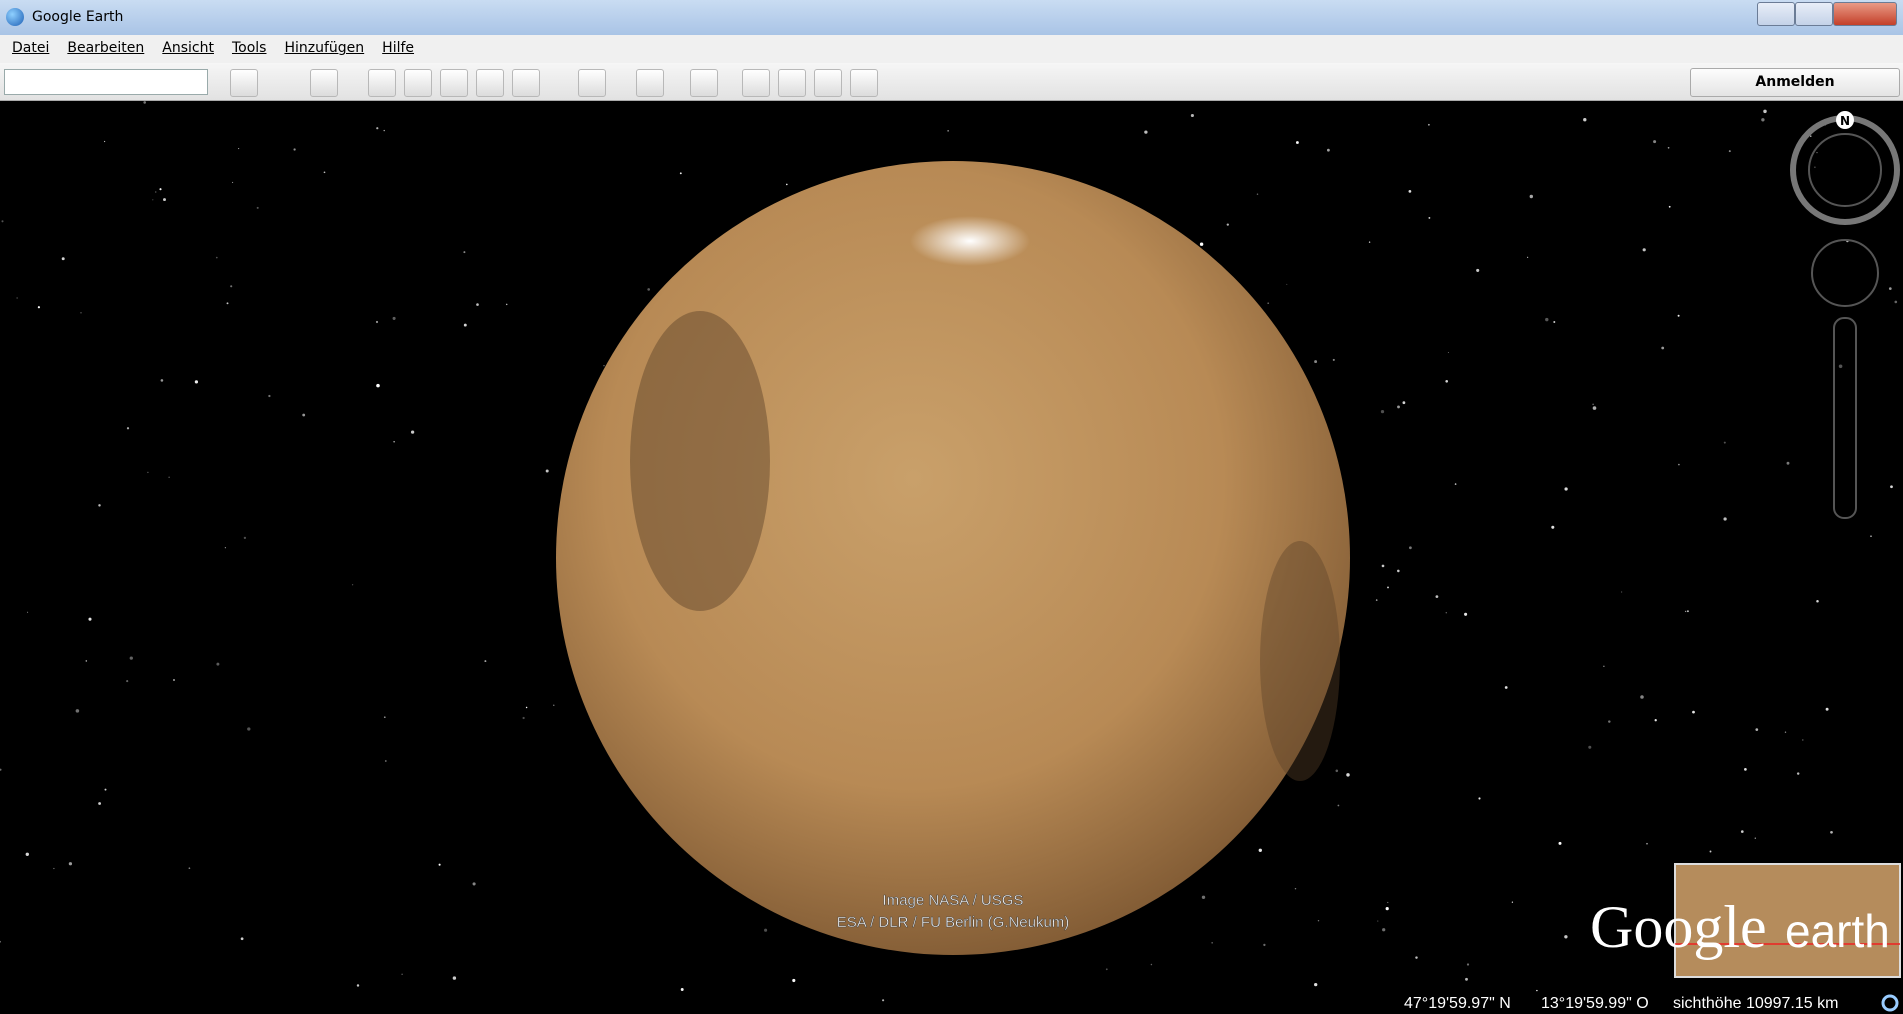  I want to click on search-input, so click(106, 82).